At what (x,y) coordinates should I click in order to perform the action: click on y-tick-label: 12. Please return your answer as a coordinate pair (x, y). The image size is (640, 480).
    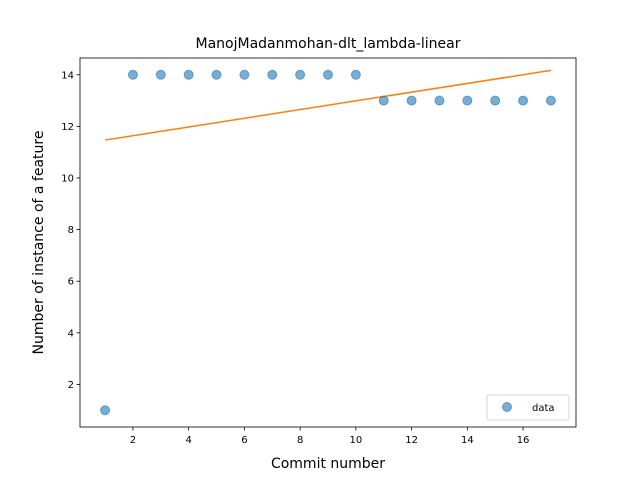
    Looking at the image, I should click on (67, 127).